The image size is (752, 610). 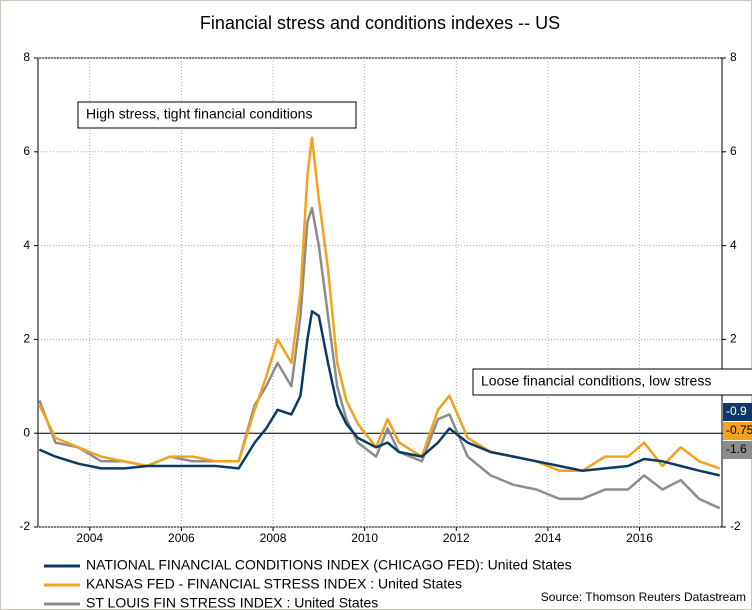 I want to click on x-tick-label: 2008, so click(x=273, y=538).